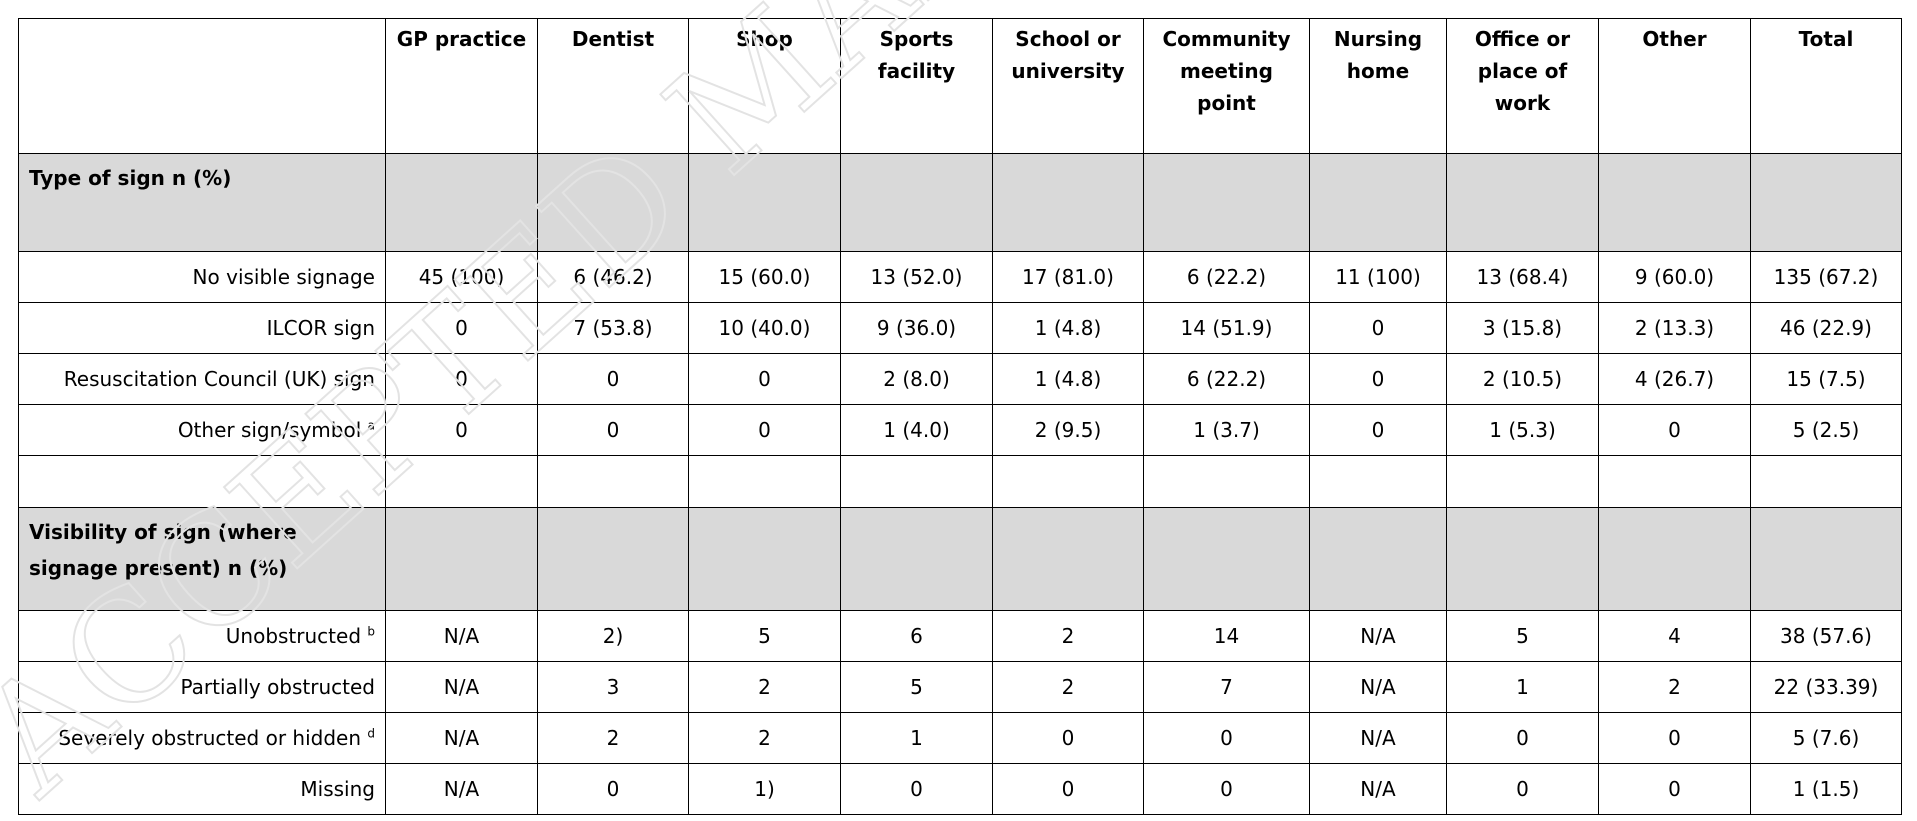 The height and width of the screenshot is (821, 1917). Describe the element at coordinates (1378, 86) in the screenshot. I see `column-header: Nursing home` at that location.